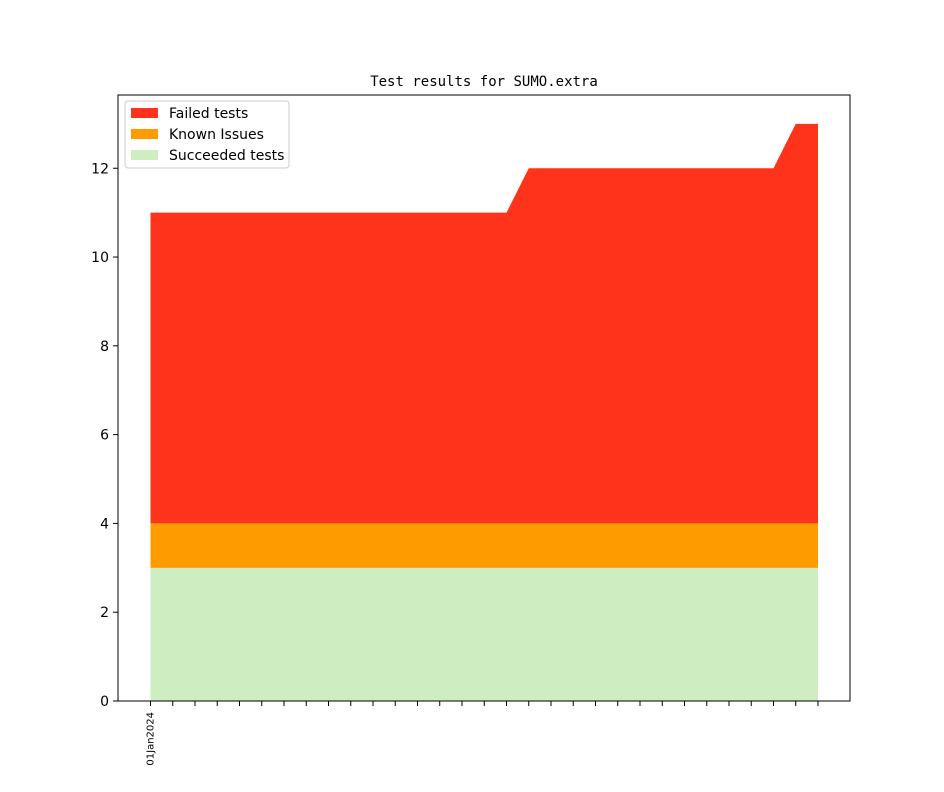 The width and height of the screenshot is (944, 792). I want to click on y-tick-label: 4, so click(104, 524).